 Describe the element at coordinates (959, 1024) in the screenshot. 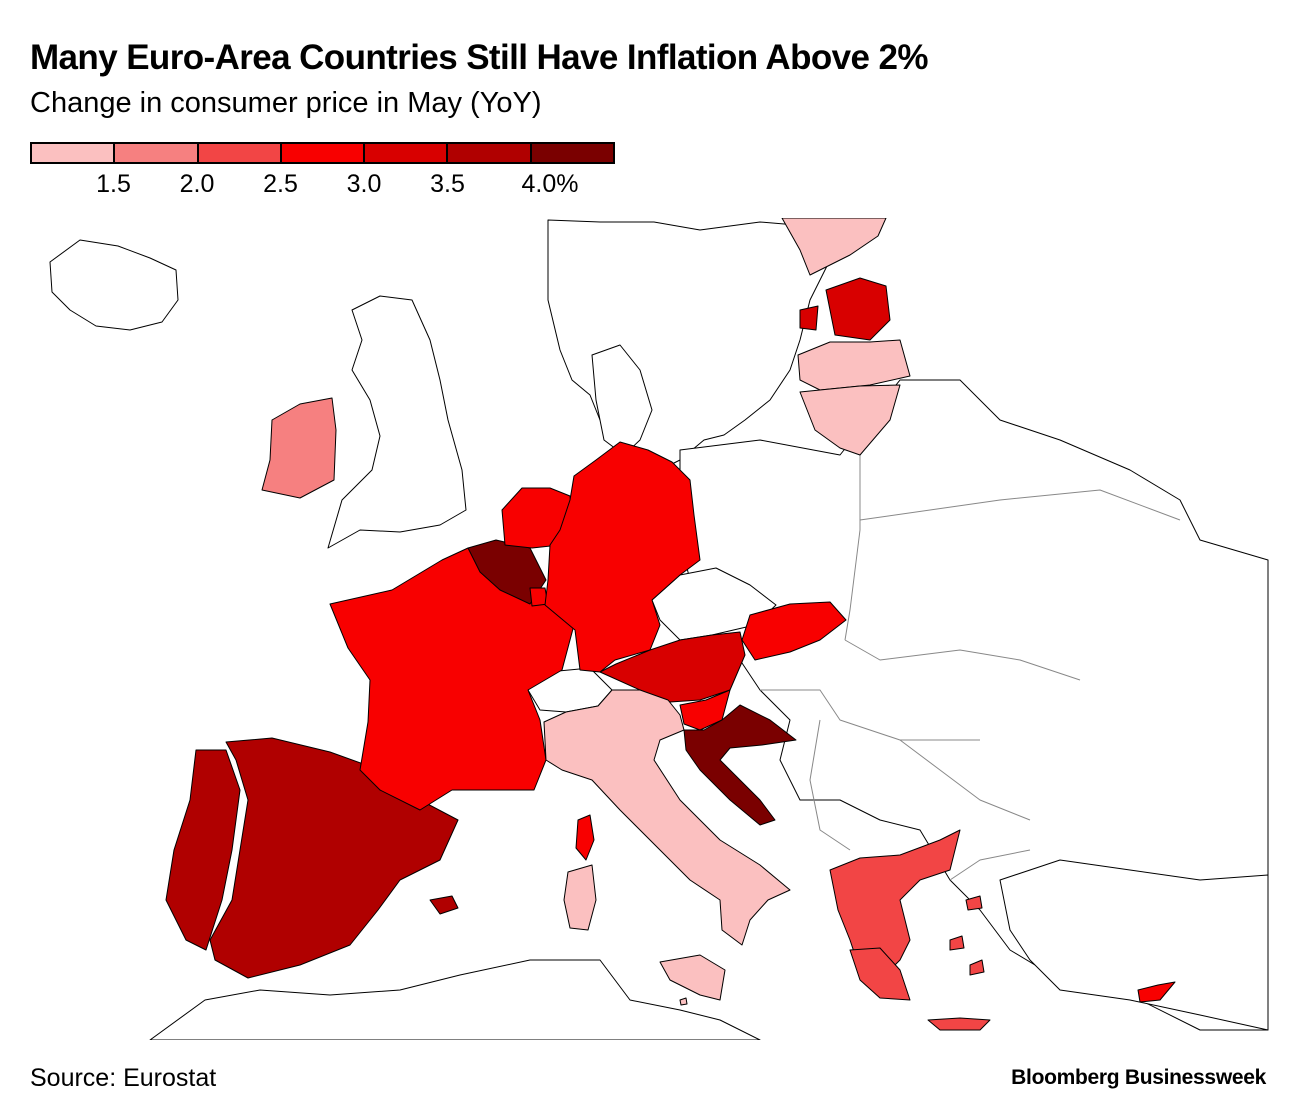

I see `region-crete` at that location.